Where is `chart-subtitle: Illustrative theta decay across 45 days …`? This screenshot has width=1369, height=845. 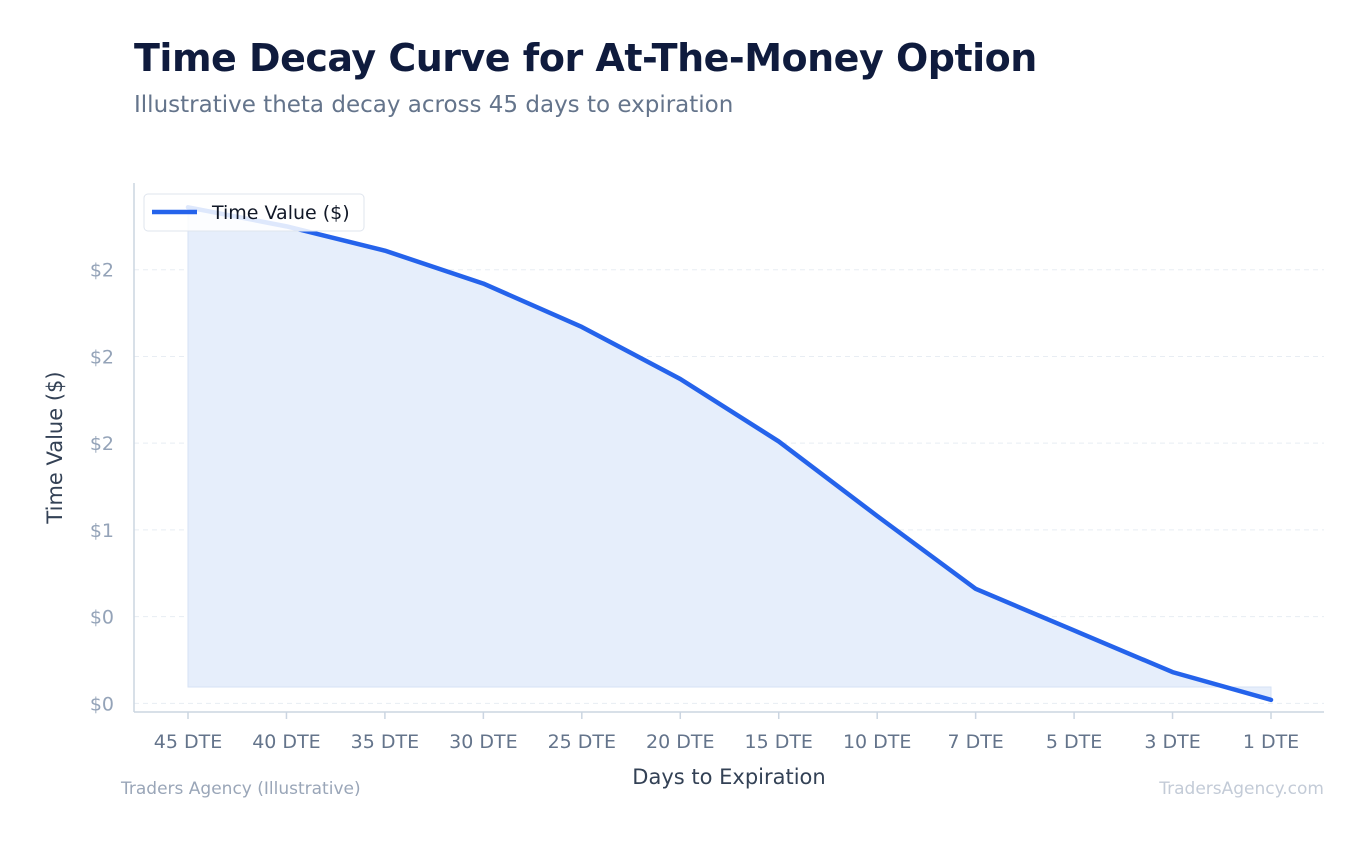 chart-subtitle: Illustrative theta decay across 45 days … is located at coordinates (434, 105).